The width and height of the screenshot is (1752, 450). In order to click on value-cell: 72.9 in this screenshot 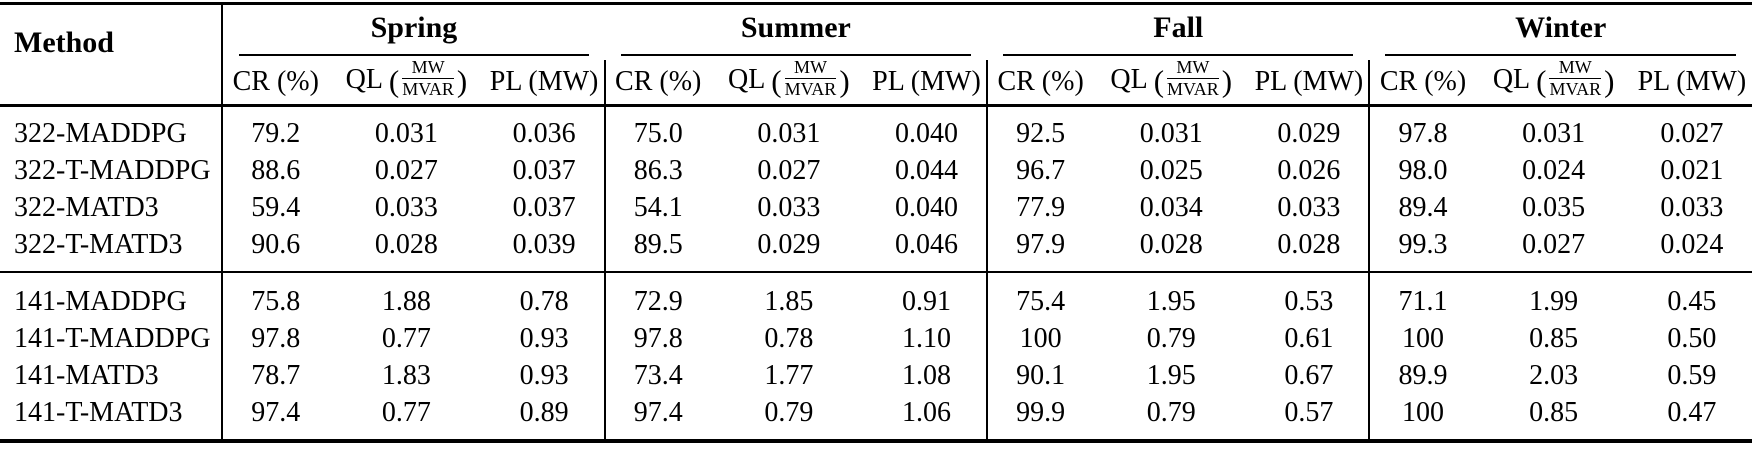, I will do `click(657, 295)`.